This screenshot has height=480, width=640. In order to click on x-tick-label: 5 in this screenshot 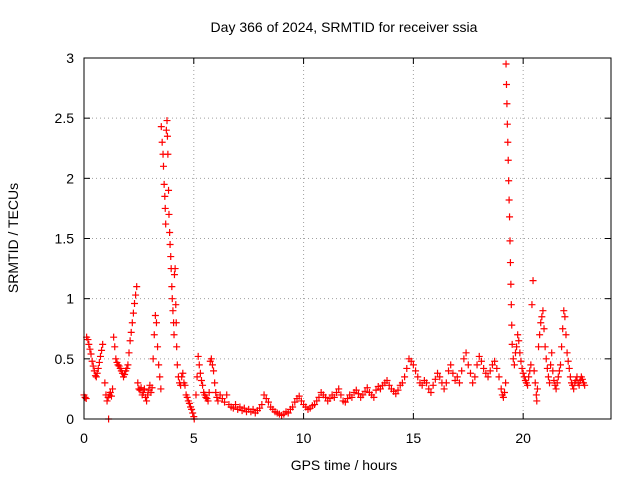, I will do `click(194, 438)`.